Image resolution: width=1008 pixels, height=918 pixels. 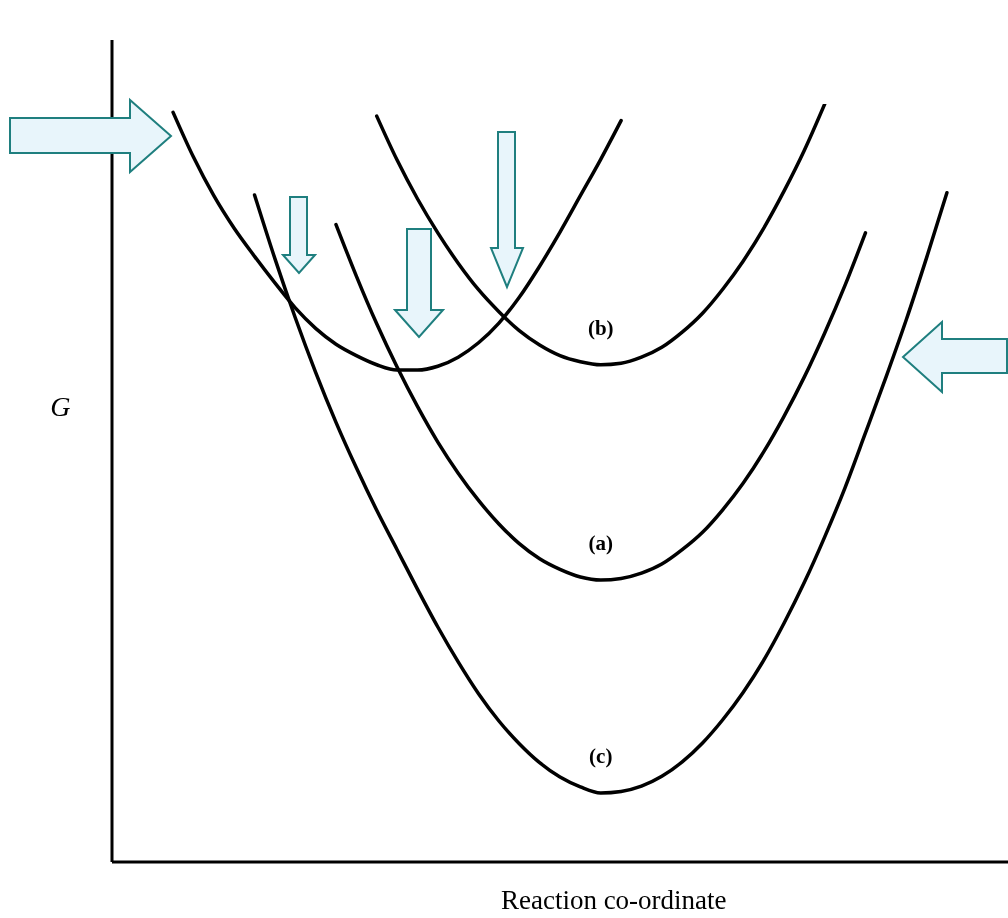 I want to click on series-label: (b), so click(x=600, y=327).